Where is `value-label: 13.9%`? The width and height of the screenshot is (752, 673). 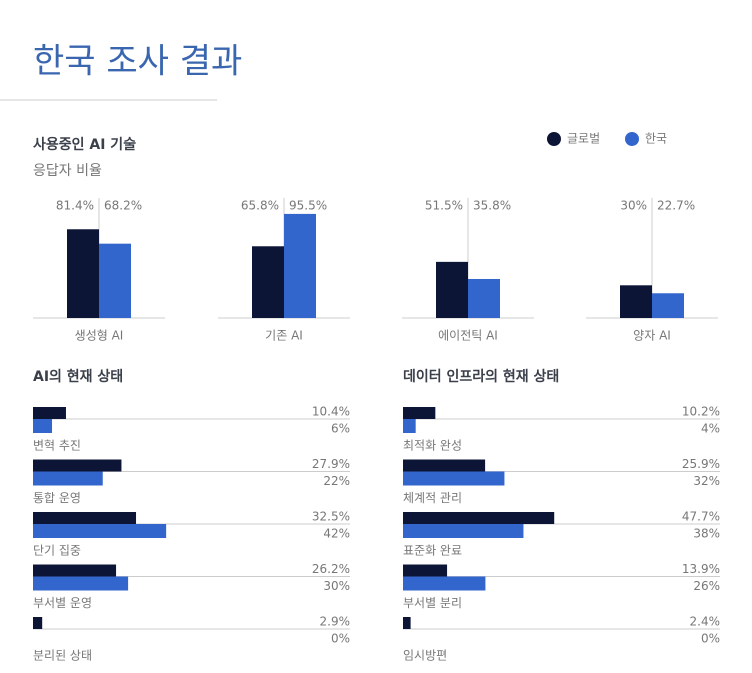
value-label: 13.9% is located at coordinates (701, 569).